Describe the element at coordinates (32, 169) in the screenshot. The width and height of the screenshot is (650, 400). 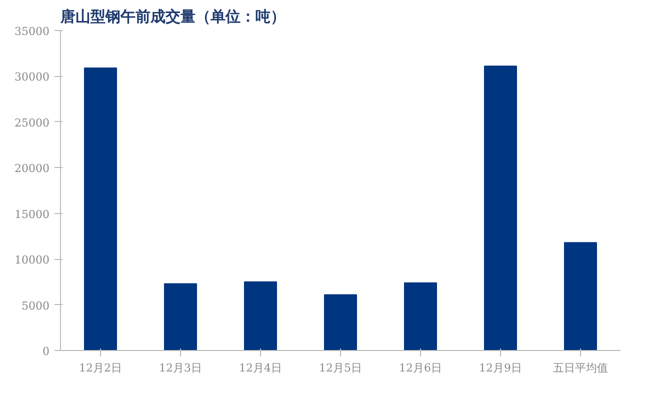
I see `y-tick-label: 20000` at that location.